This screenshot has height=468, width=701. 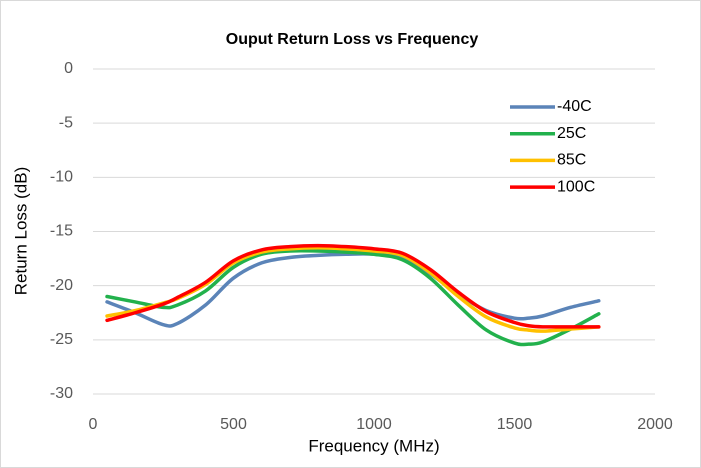 What do you see at coordinates (233, 424) in the screenshot?
I see `x-tick-label: 500` at bounding box center [233, 424].